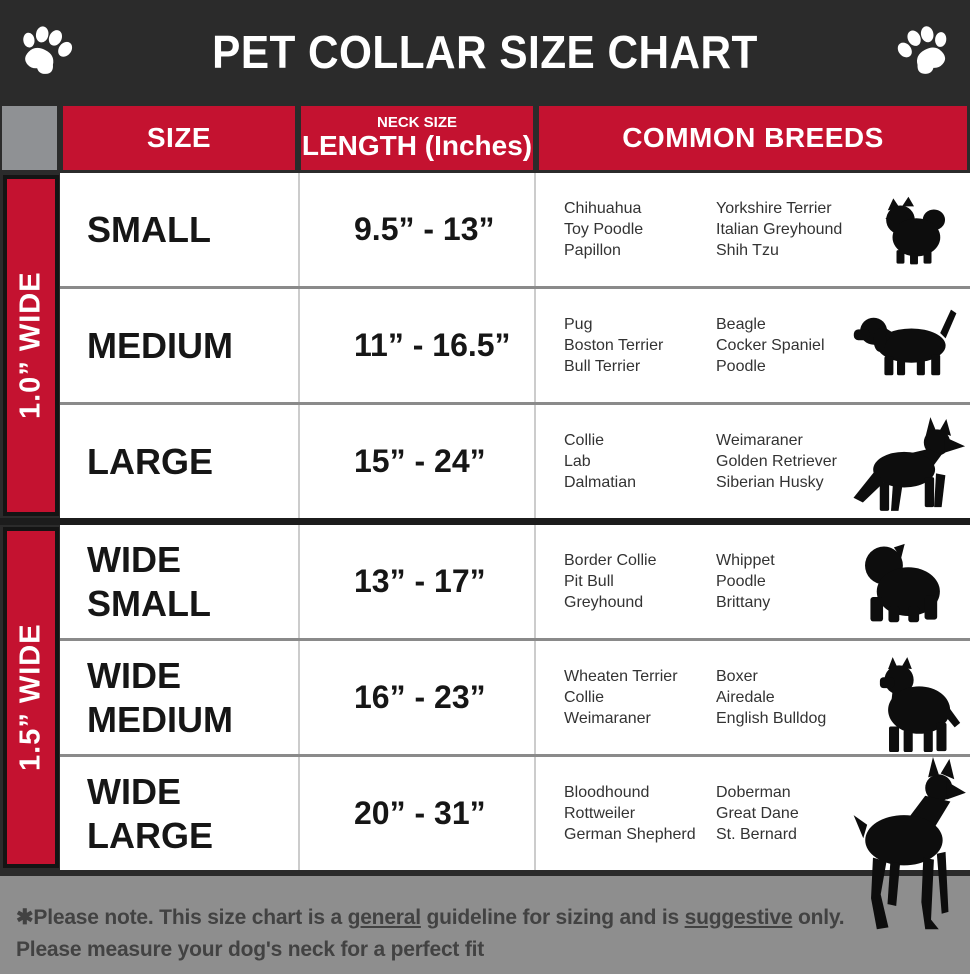  Describe the element at coordinates (416, 461) in the screenshot. I see `length-value: 15” - 24”` at that location.